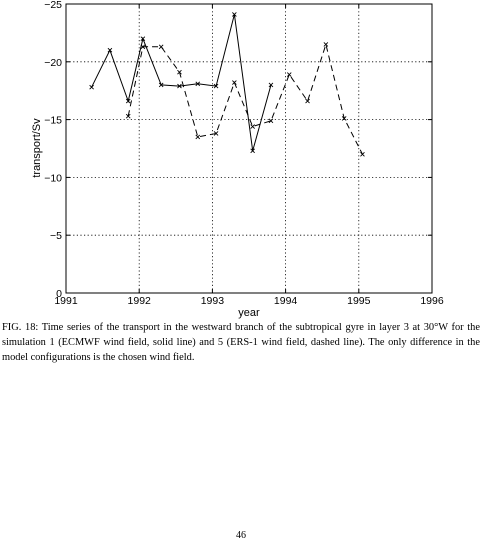  I want to click on y-tick-label: −10, so click(53, 178).